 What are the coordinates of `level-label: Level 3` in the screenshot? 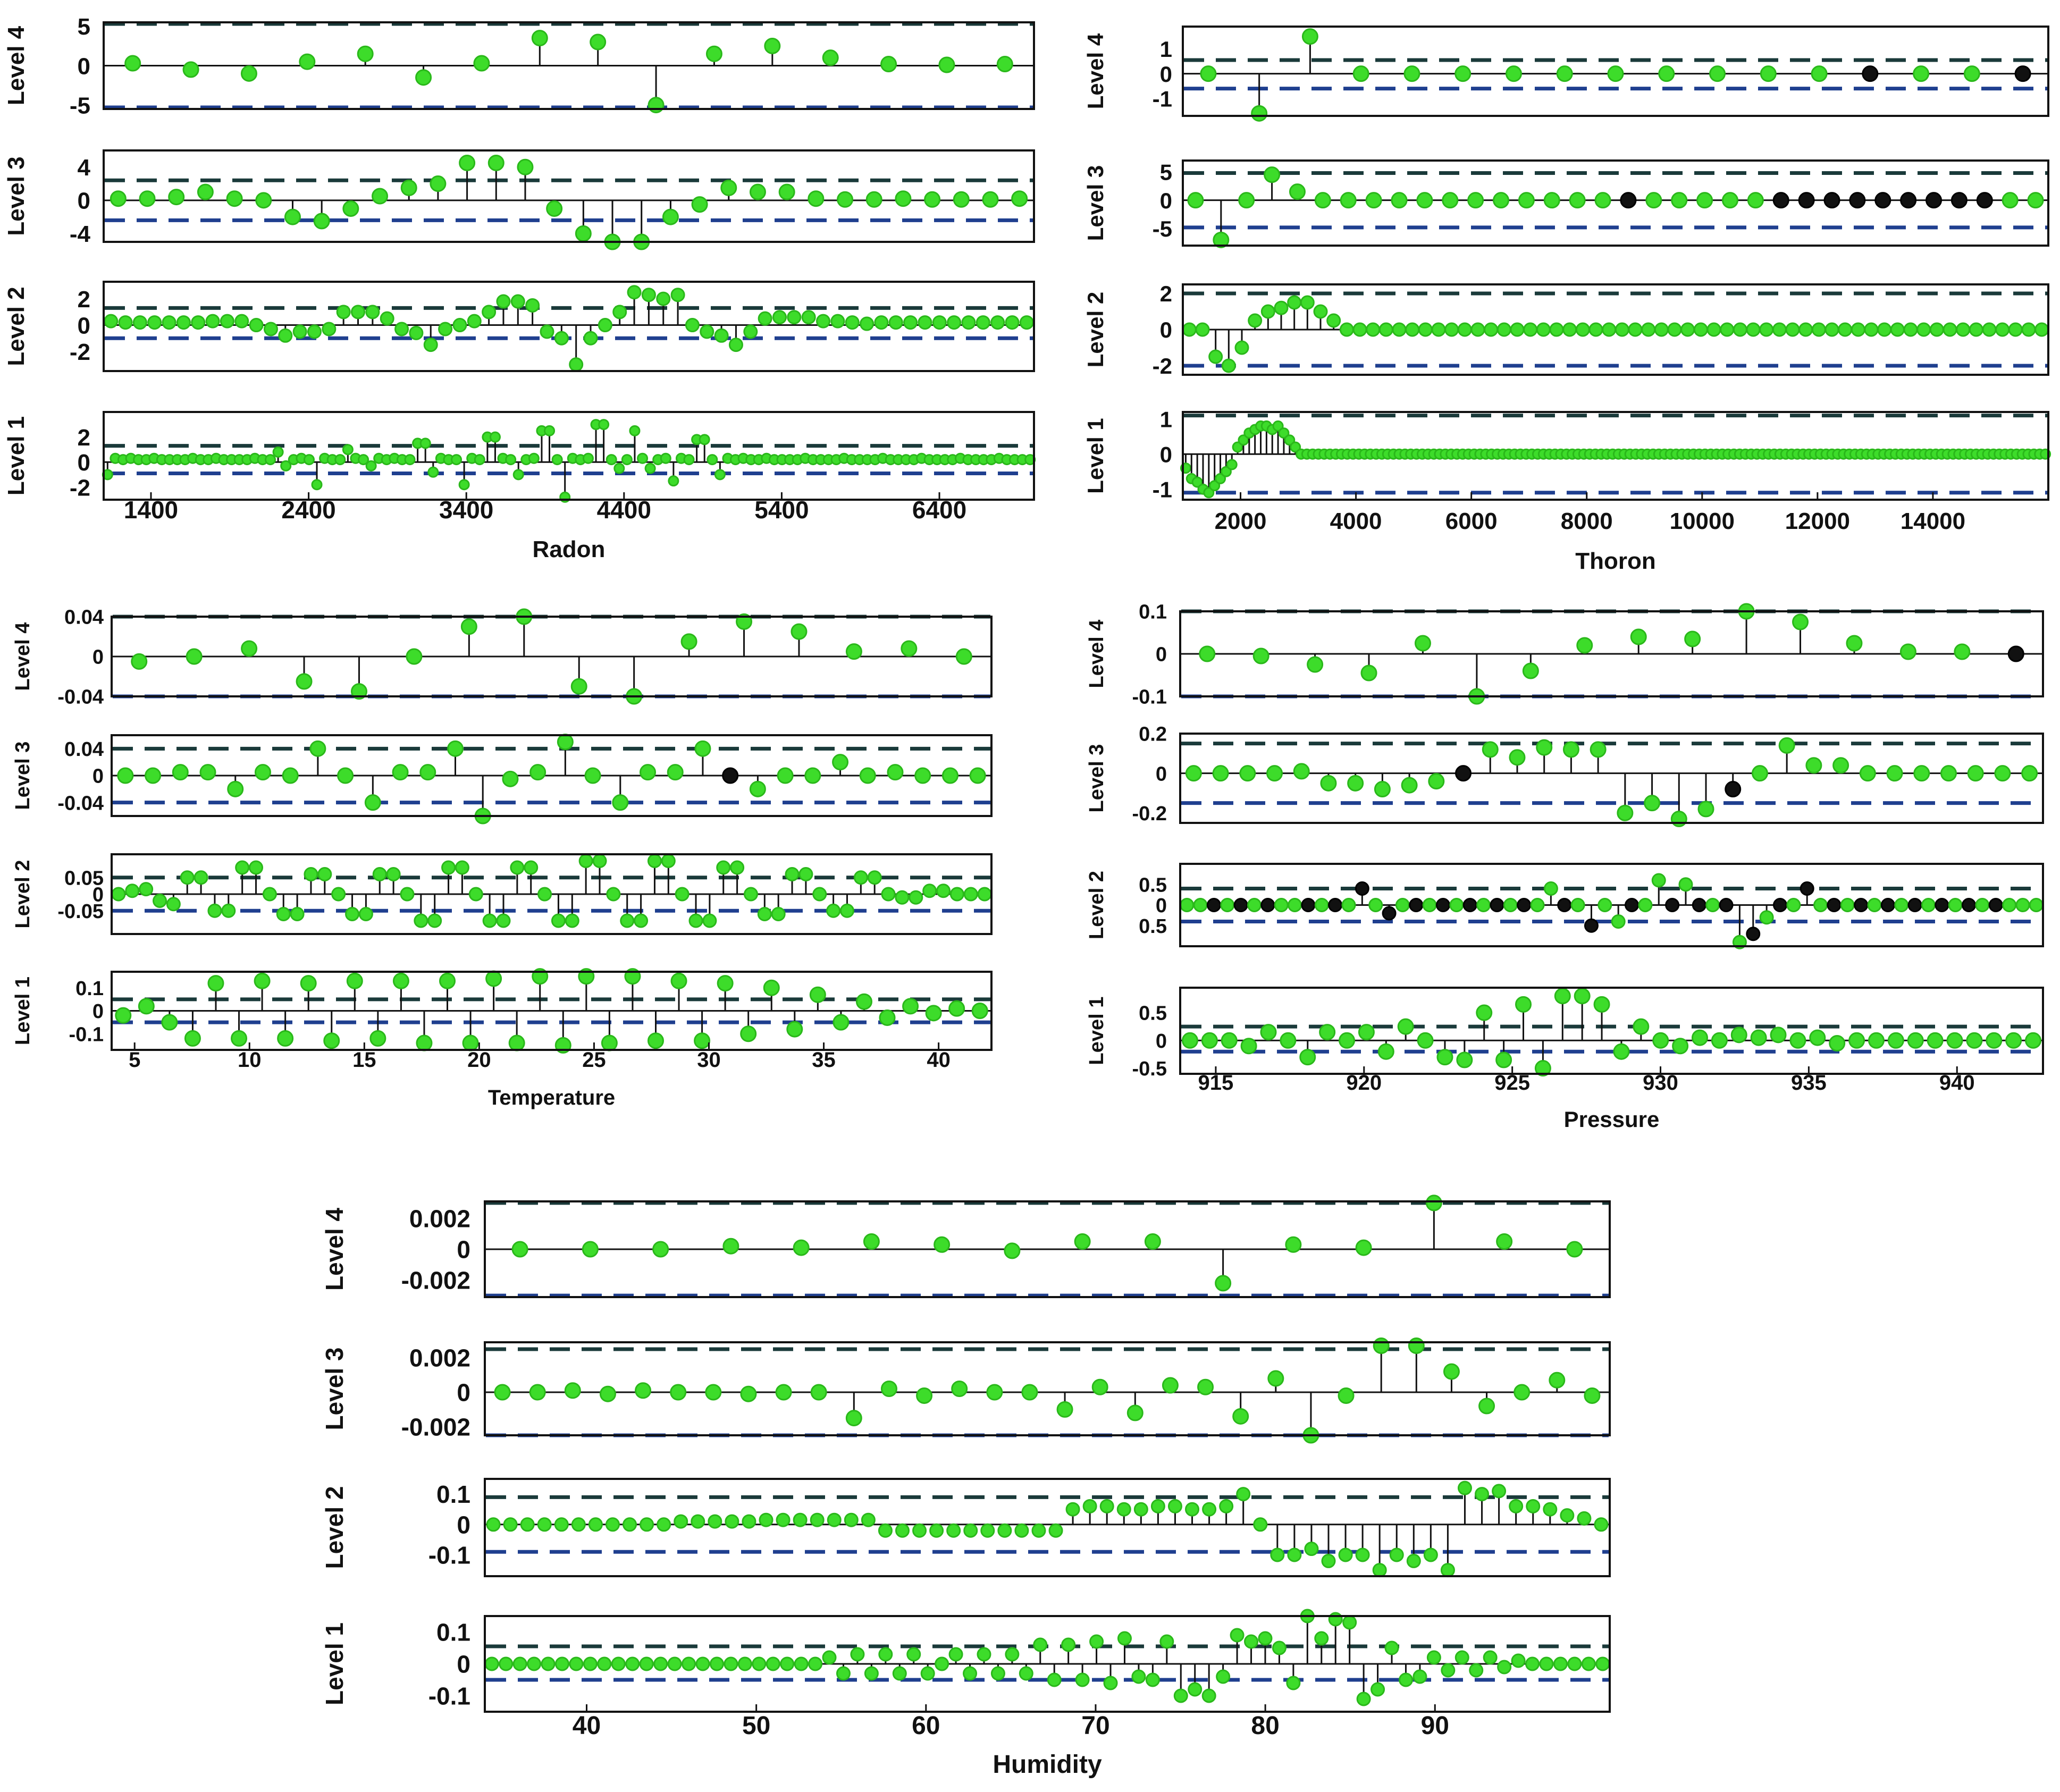 It's located at (1095, 203).